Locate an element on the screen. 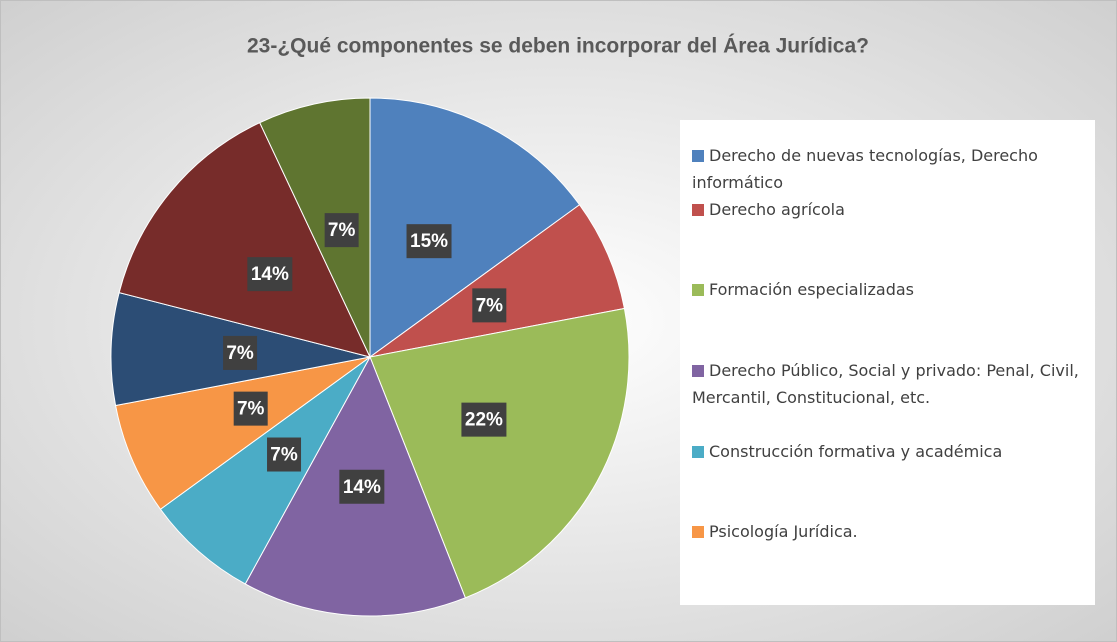 This screenshot has height=642, width=1117. legend-entry: Formación especializadas is located at coordinates (887, 289).